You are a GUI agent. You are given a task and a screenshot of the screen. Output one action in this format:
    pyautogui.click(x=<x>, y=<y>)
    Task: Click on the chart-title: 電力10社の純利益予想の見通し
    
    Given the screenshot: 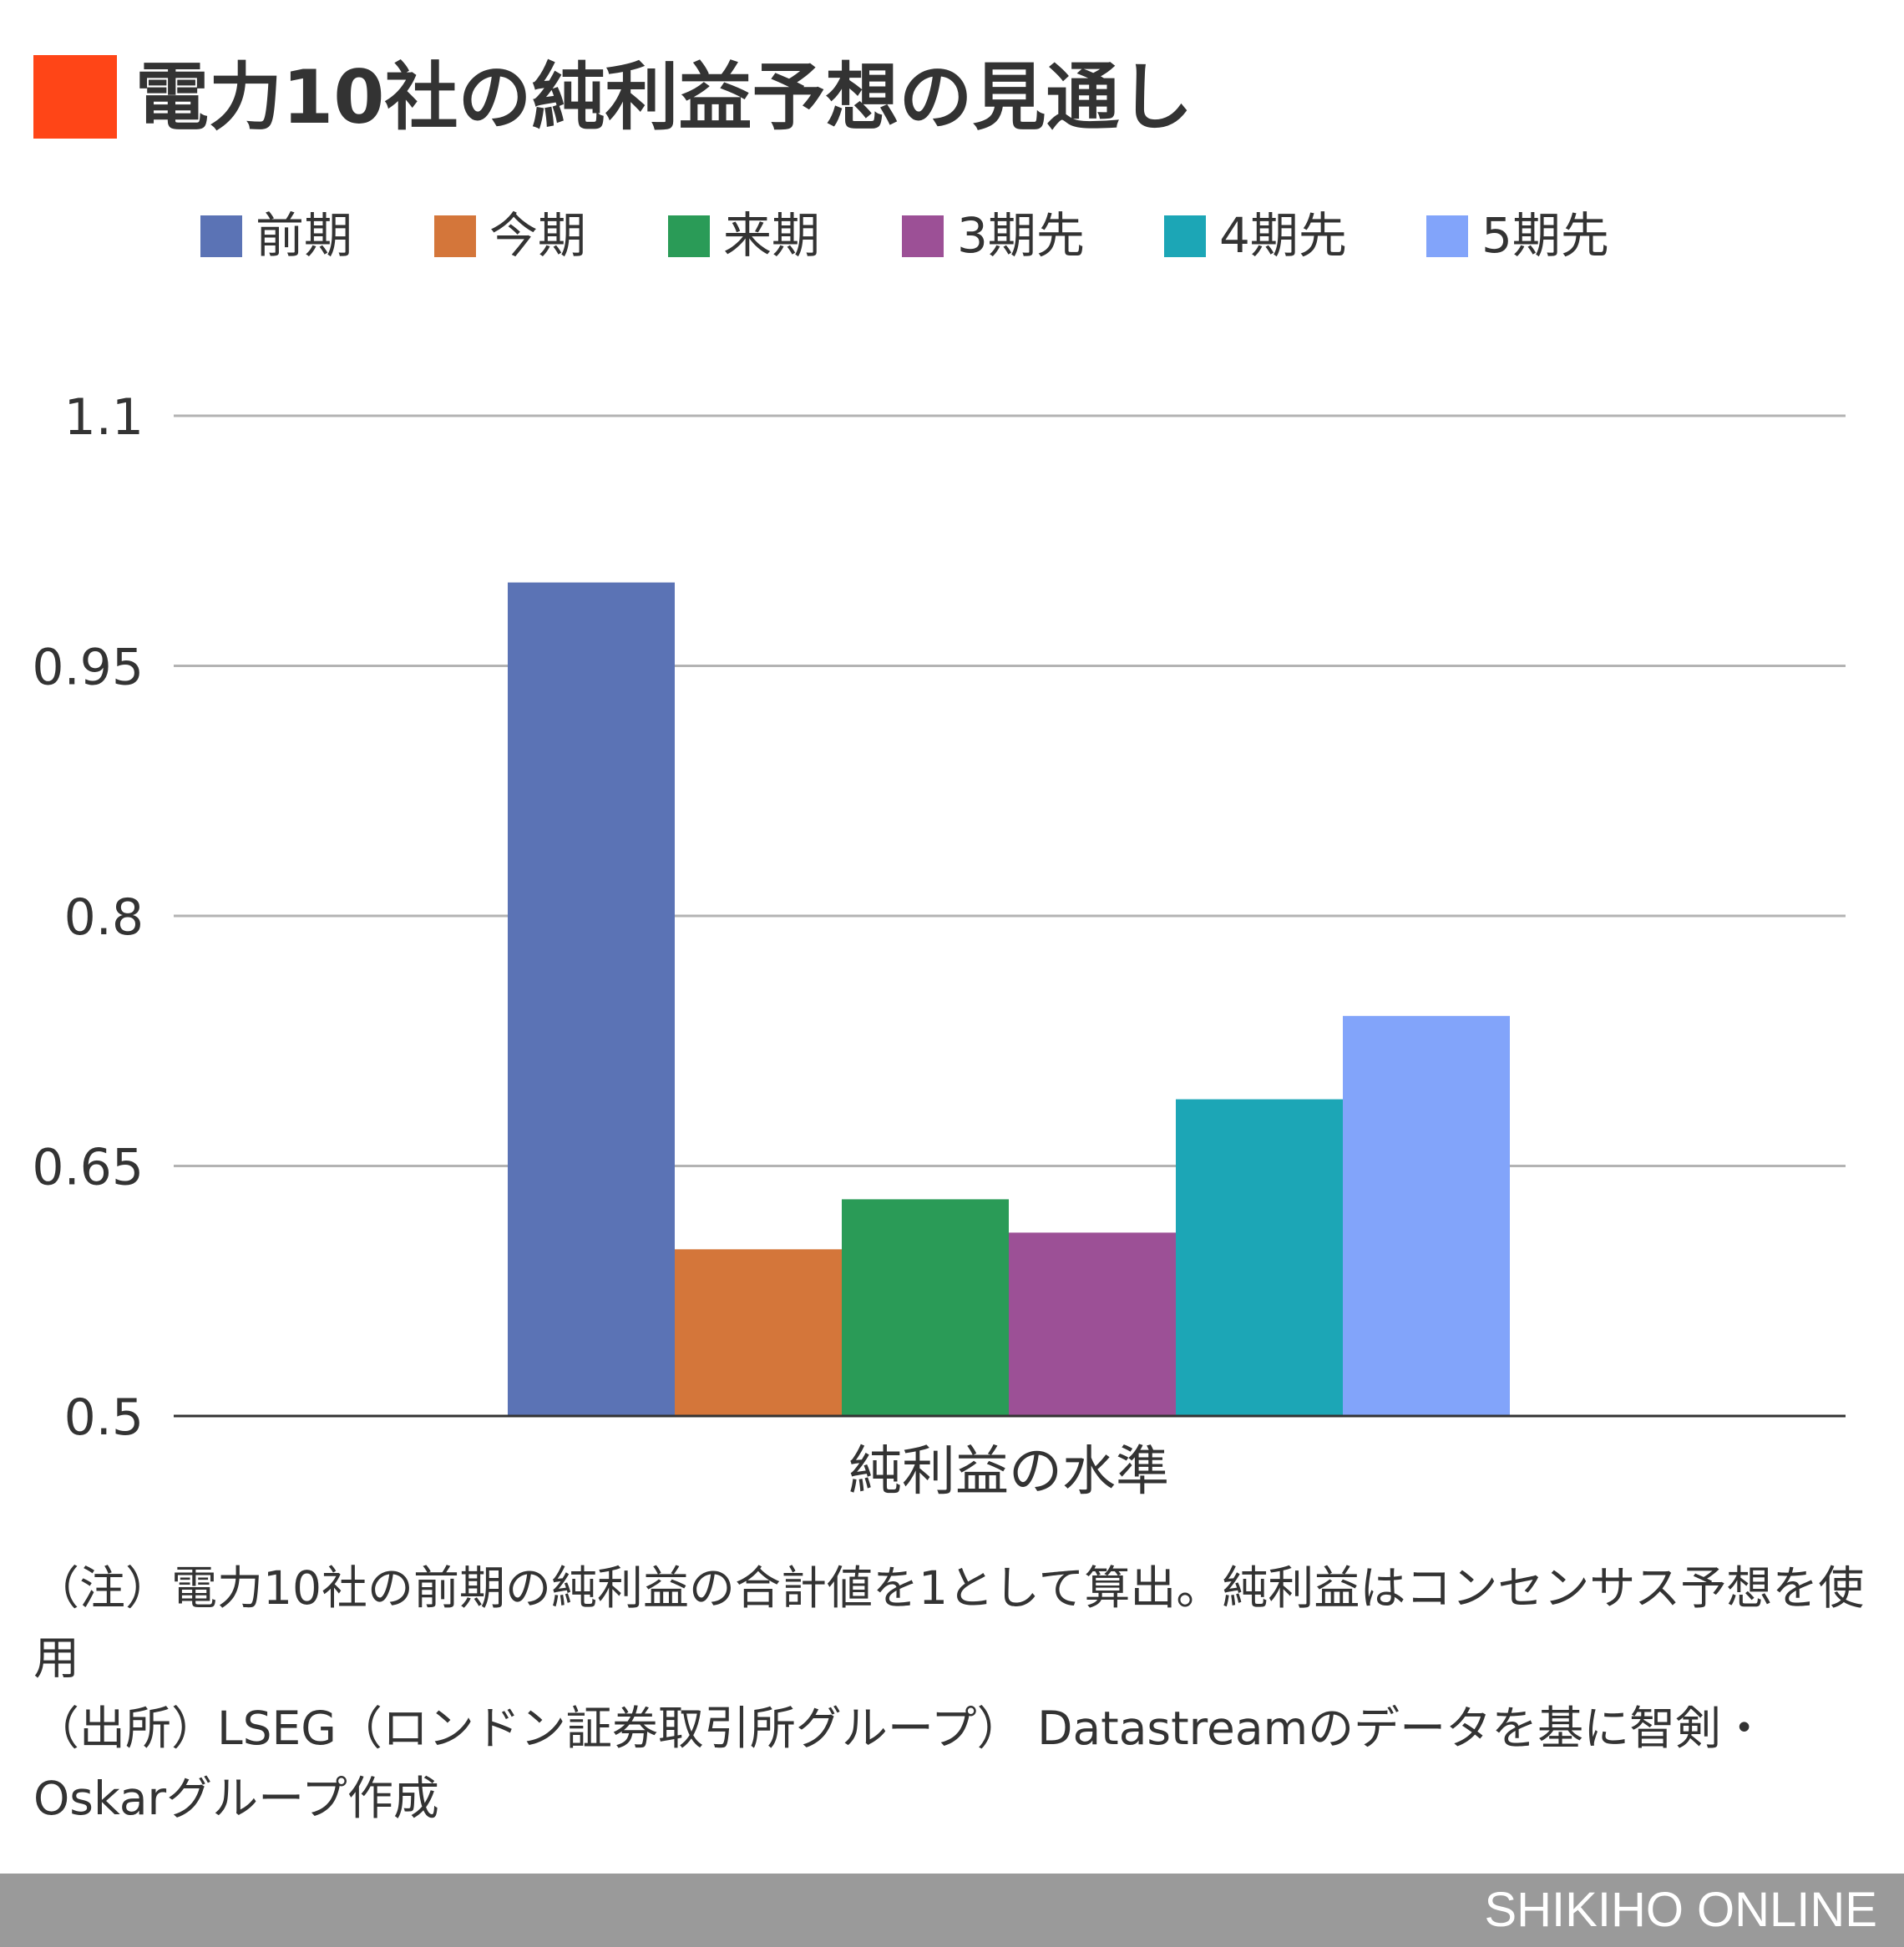 What is the action you would take?
    pyautogui.click(x=664, y=97)
    